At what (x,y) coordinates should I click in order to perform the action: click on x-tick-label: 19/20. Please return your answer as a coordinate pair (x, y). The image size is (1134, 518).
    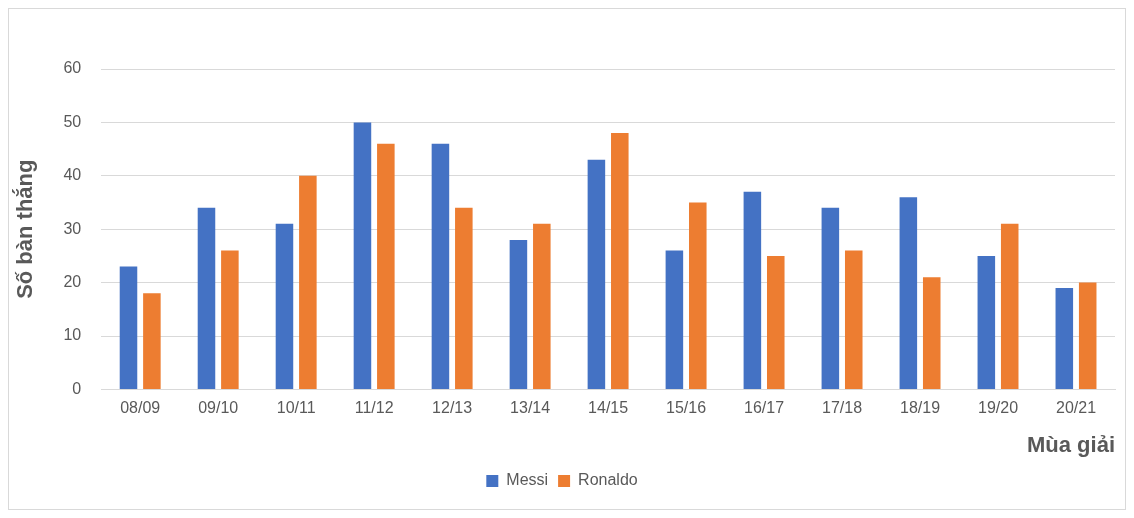
    Looking at the image, I should click on (998, 408).